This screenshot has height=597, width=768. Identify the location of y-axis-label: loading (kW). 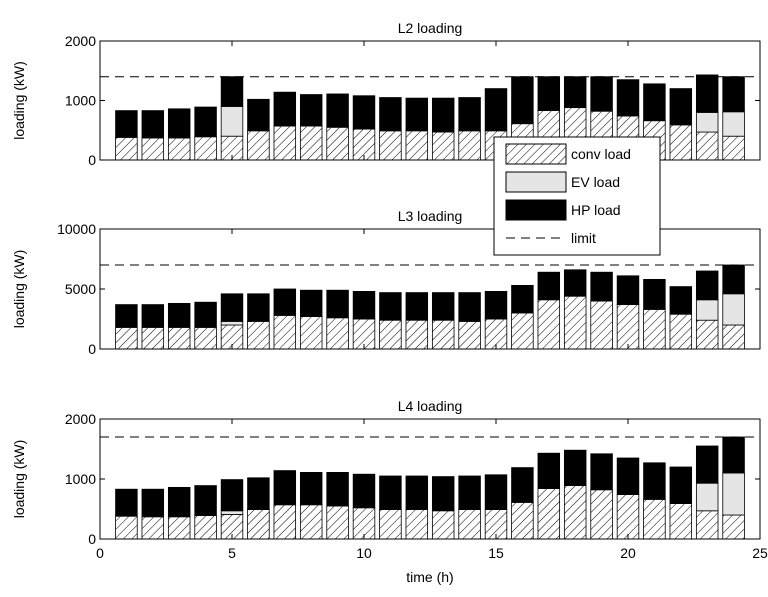
(19, 100).